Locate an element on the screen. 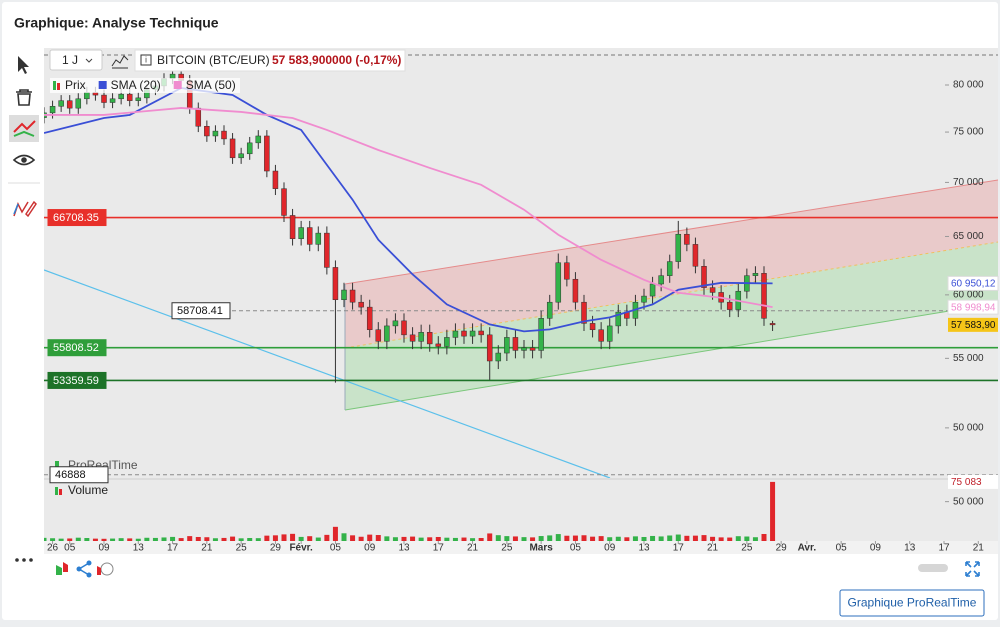  fullscreen-icon is located at coordinates (972, 569).